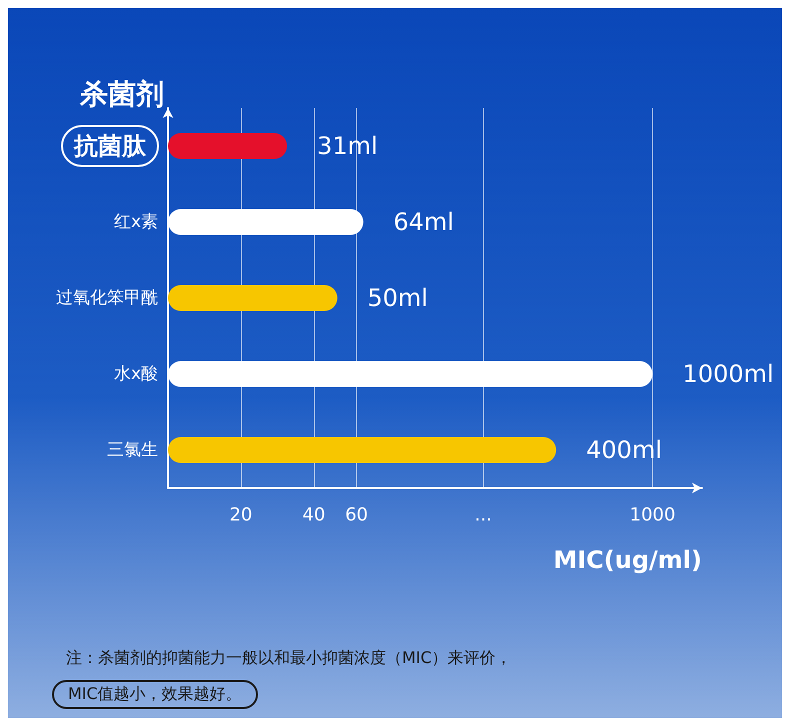 Image resolution: width=790 pixels, height=726 pixels. What do you see at coordinates (314, 515) in the screenshot?
I see `x-tick-label: 40` at bounding box center [314, 515].